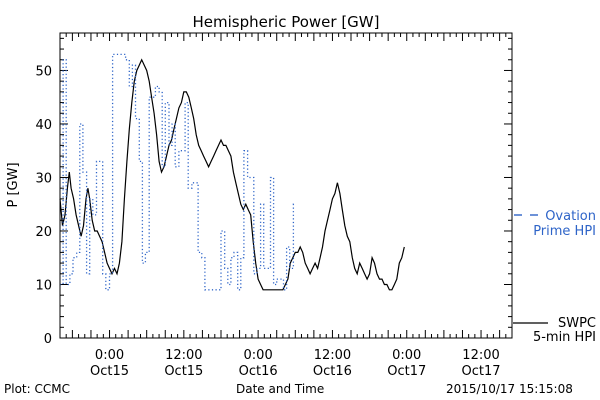 Image resolution: width=600 pixels, height=400 pixels. What do you see at coordinates (577, 323) in the screenshot?
I see `legend-swpc-label: SWPC` at bounding box center [577, 323].